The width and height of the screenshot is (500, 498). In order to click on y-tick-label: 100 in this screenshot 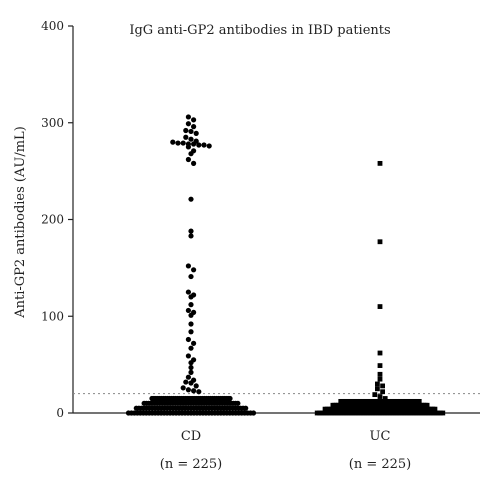, I will do `click(52, 316)`.